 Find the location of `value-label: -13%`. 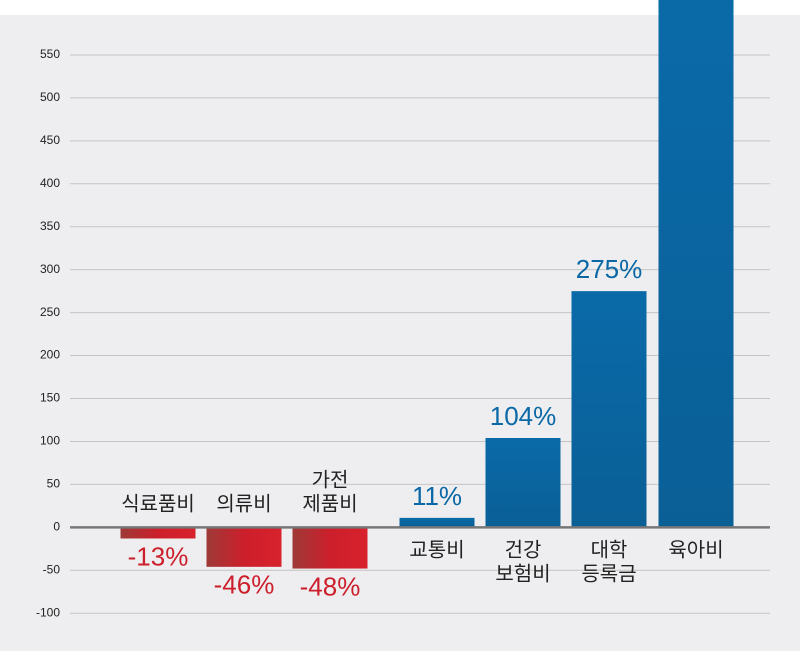

value-label: -13% is located at coordinates (158, 556).